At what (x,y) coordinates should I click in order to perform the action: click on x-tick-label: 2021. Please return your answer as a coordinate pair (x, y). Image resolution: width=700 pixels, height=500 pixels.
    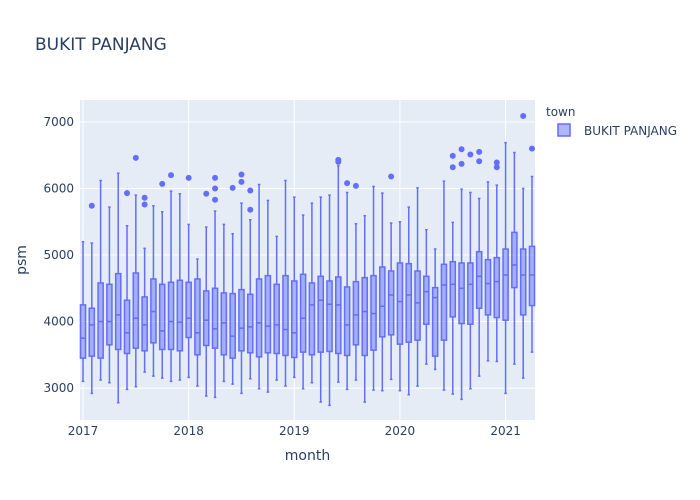
    Looking at the image, I should click on (505, 431).